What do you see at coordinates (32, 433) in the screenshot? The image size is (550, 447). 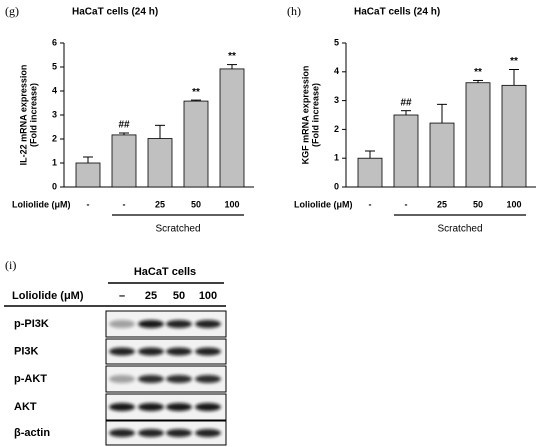 I see `row-label: β-actin` at bounding box center [32, 433].